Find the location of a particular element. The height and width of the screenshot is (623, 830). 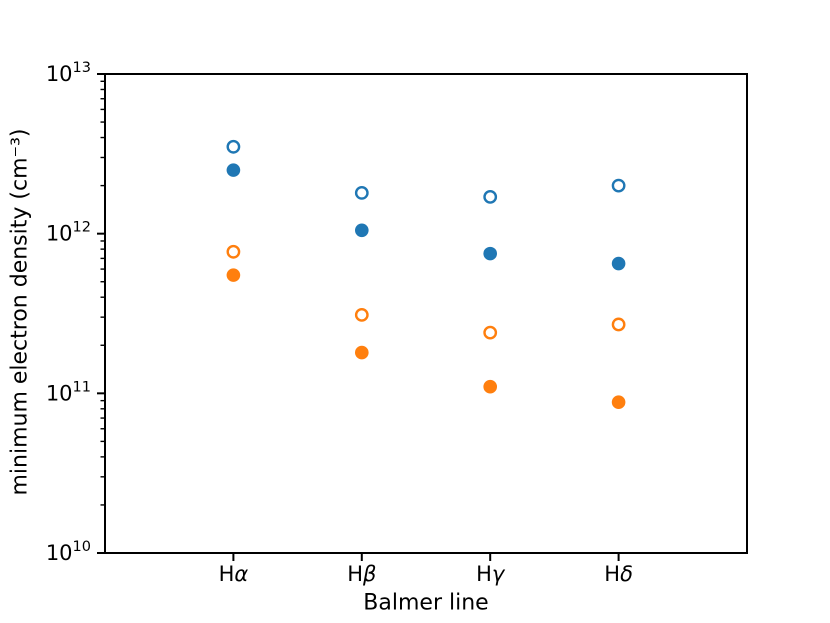

data-point-orange-open-circles-Hα is located at coordinates (233, 251).